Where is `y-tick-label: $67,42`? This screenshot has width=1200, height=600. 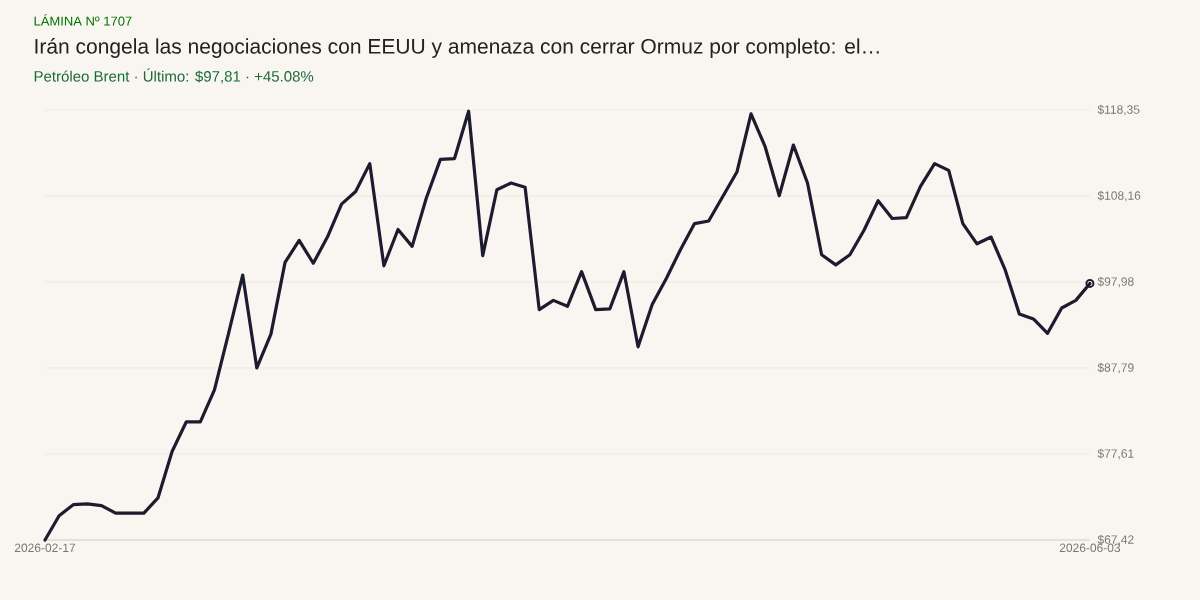 y-tick-label: $67,42 is located at coordinates (1115, 540).